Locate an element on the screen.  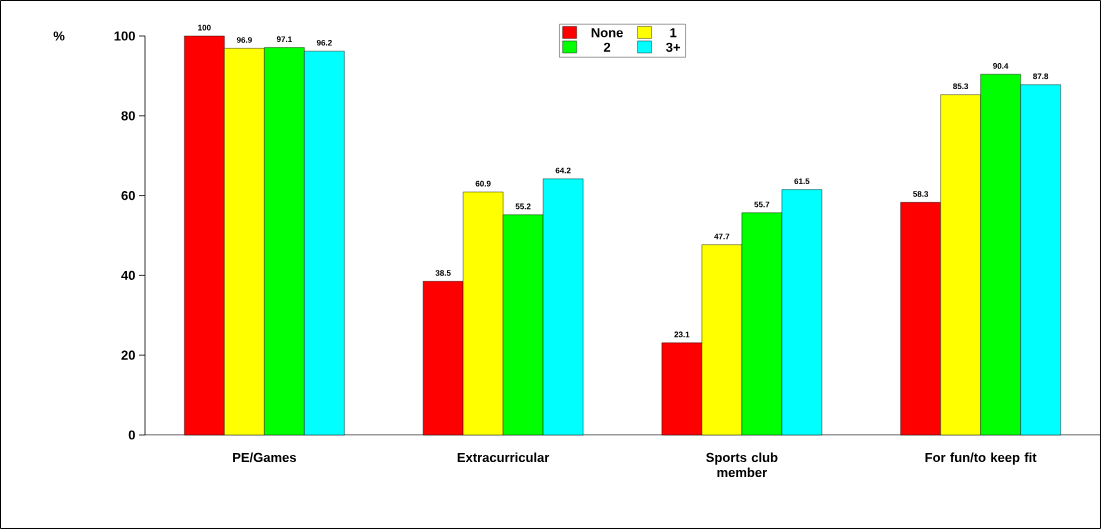
data-label: 61.5 is located at coordinates (802, 181).